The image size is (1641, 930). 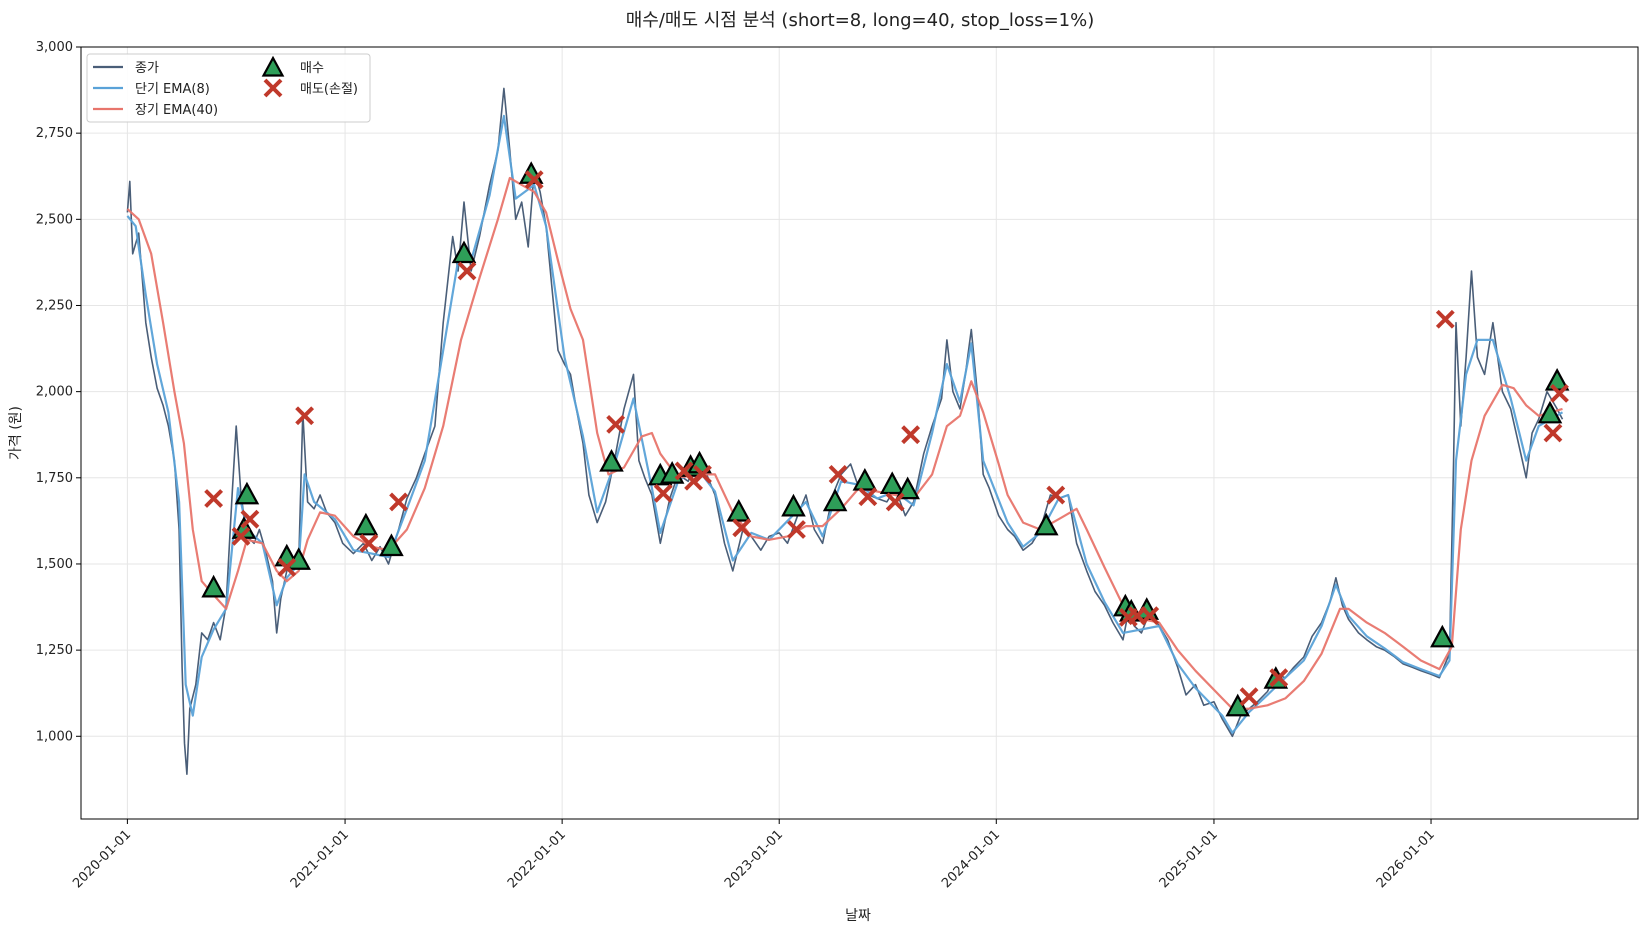 What do you see at coordinates (54, 133) in the screenshot?
I see `y-tick-label: 2,750` at bounding box center [54, 133].